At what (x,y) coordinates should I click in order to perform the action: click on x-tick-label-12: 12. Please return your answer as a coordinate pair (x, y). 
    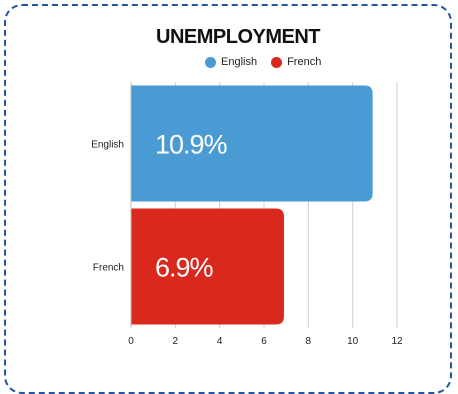
    Looking at the image, I should click on (397, 341).